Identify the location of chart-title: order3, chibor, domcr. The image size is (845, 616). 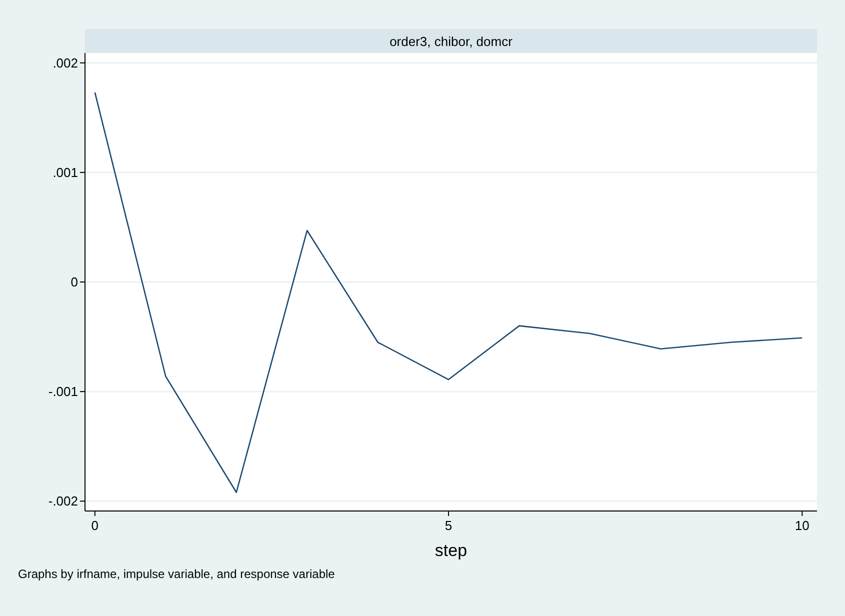
(452, 41).